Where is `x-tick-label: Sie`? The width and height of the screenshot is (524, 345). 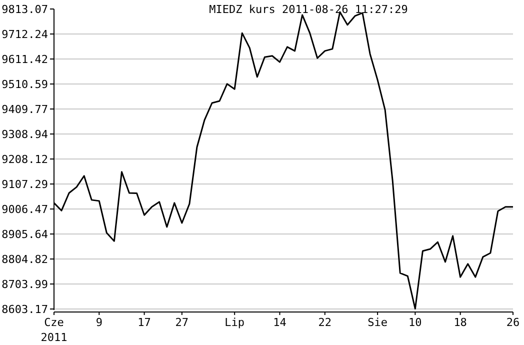 x-tick-label: Sie is located at coordinates (378, 322).